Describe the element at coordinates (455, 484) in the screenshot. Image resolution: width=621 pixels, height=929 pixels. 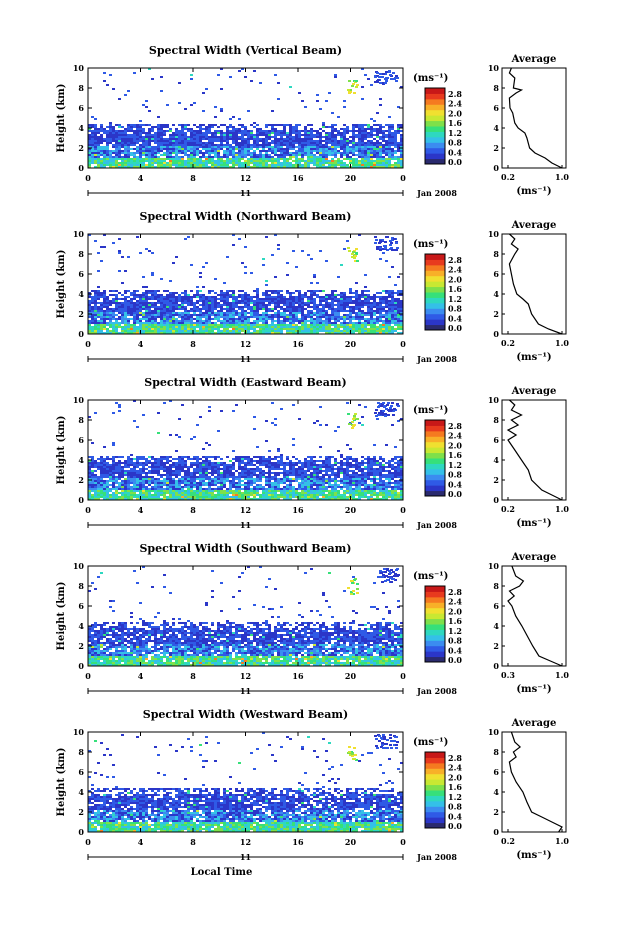
I see `colorbar-tick-label: 0.4` at that location.